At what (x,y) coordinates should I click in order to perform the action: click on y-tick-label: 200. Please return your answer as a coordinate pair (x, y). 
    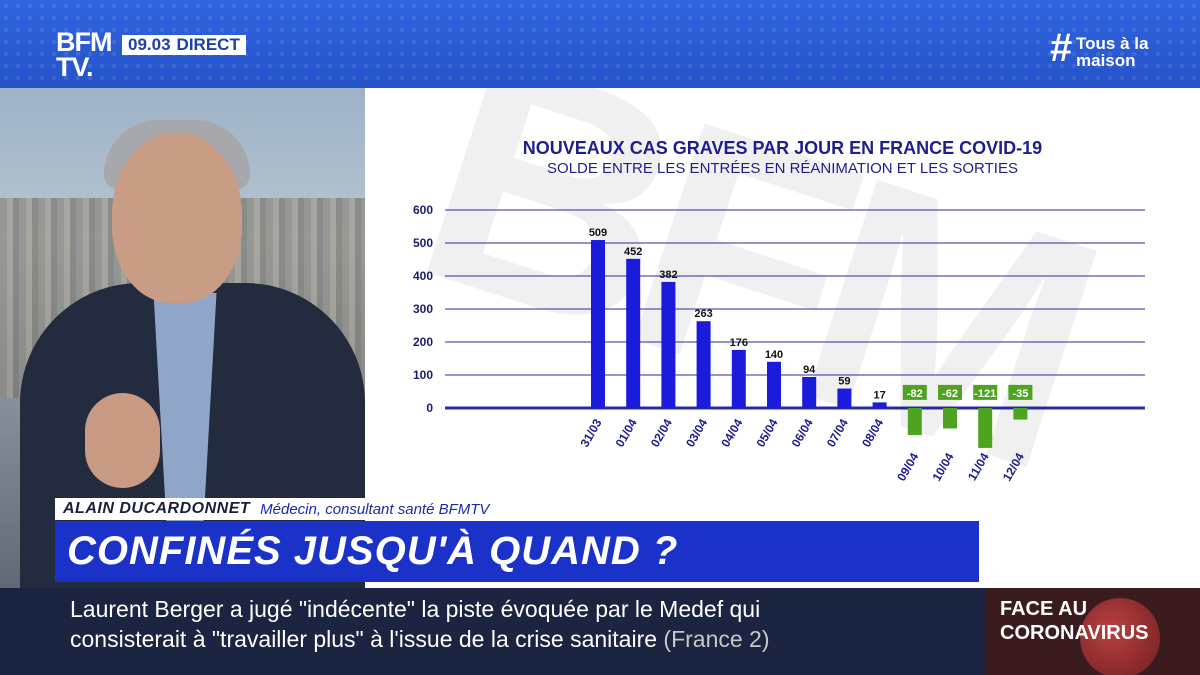
    Looking at the image, I should click on (423, 342).